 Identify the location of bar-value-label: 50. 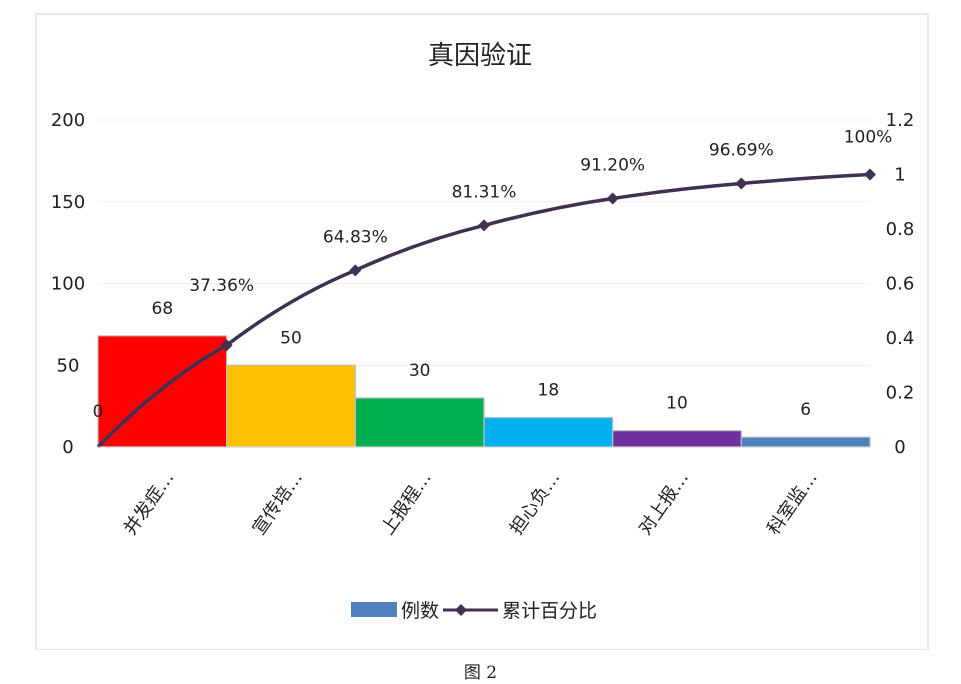
(291, 338).